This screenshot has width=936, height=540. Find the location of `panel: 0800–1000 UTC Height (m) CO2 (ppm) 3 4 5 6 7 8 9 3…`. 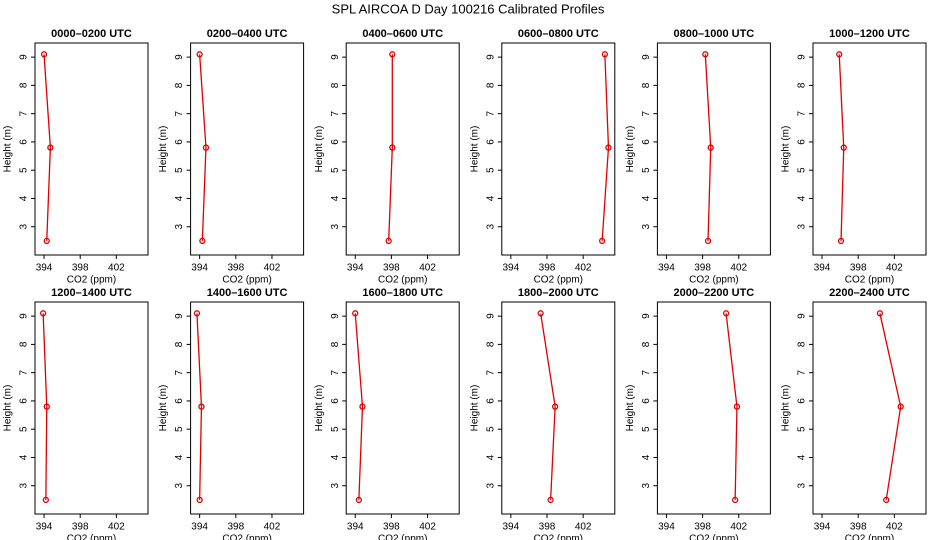

panel: 0800–1000 UTC Height (m) CO2 (ppm) 3 4 5 6 7 8 9 3… is located at coordinates (698, 157).